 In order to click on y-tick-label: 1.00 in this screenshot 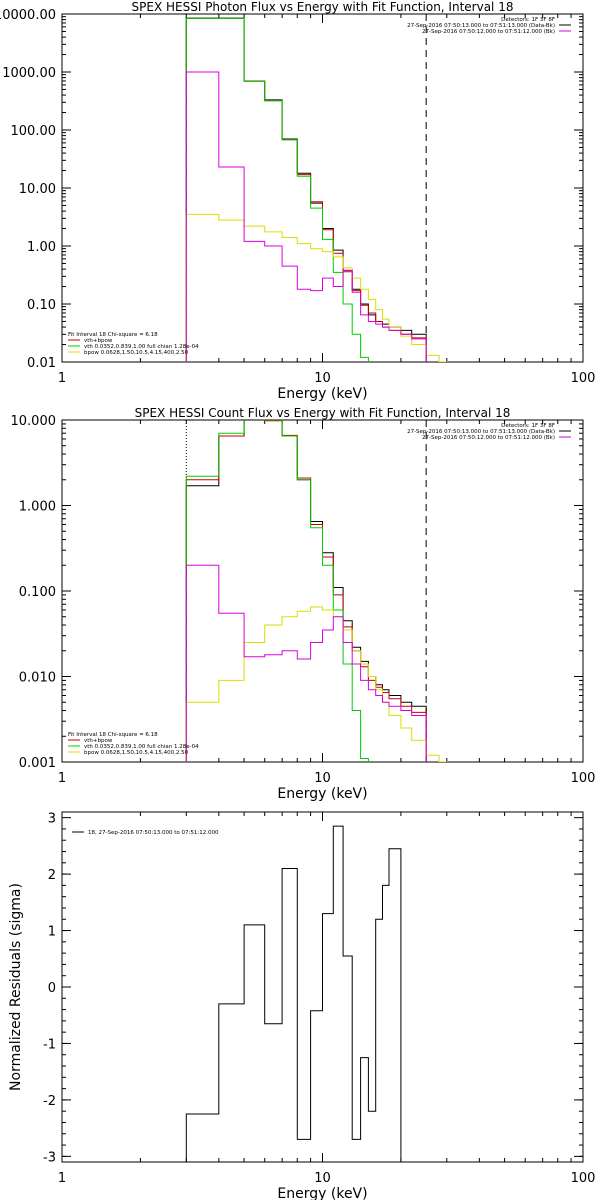, I will do `click(41, 247)`.